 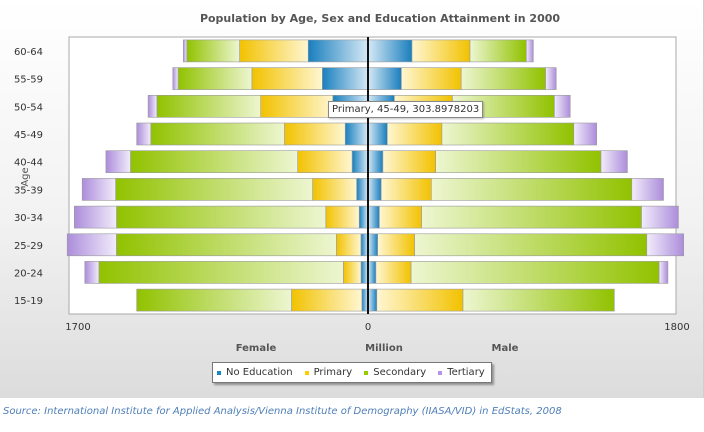 I want to click on legend-swatch-no-education, so click(x=219, y=372).